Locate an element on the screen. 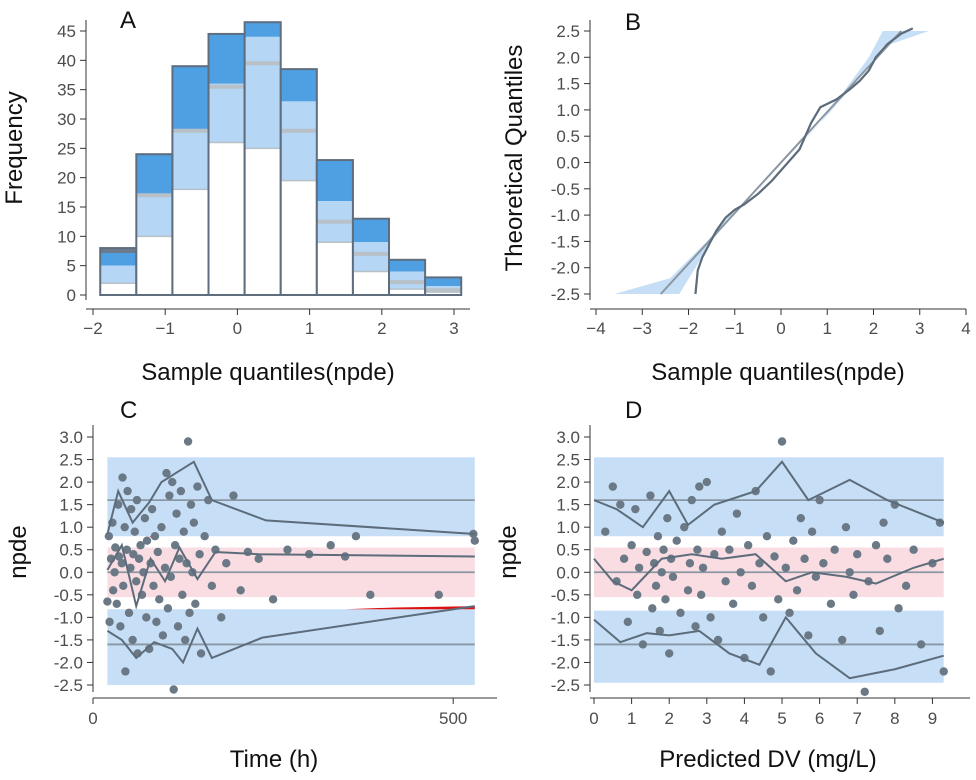 This screenshot has width=976, height=780. y-tick-label: 15 is located at coordinates (66, 207).